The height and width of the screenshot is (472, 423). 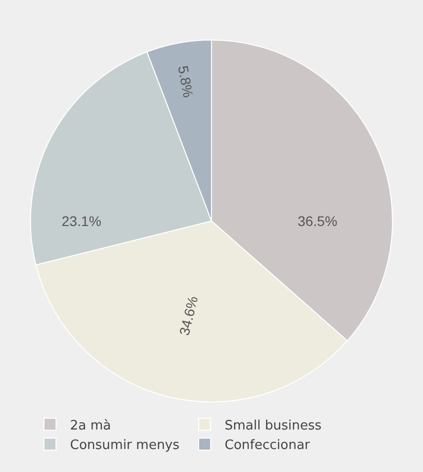 What do you see at coordinates (90, 426) in the screenshot?
I see `legend-label: 2a mà` at bounding box center [90, 426].